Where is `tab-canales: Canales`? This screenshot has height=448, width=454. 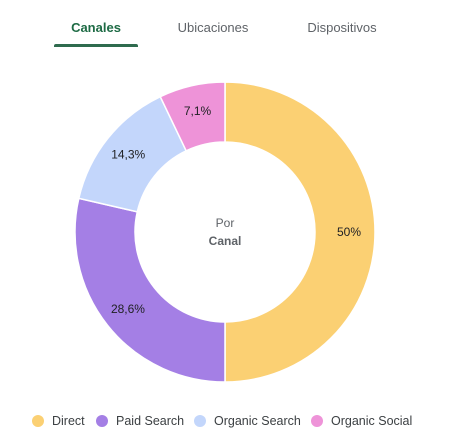
tab-canales: Canales is located at coordinates (96, 27).